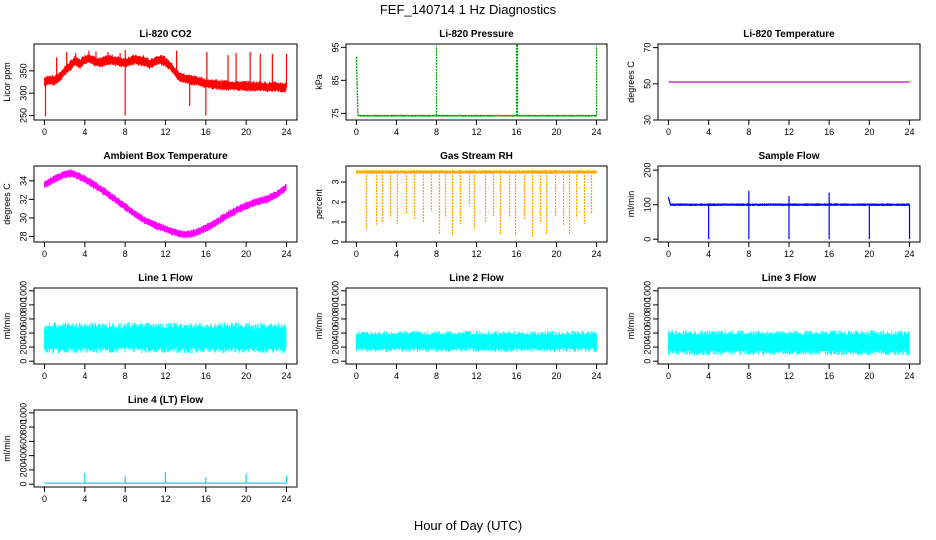  I want to click on plot-title: Line 1 Flow, so click(165, 278).